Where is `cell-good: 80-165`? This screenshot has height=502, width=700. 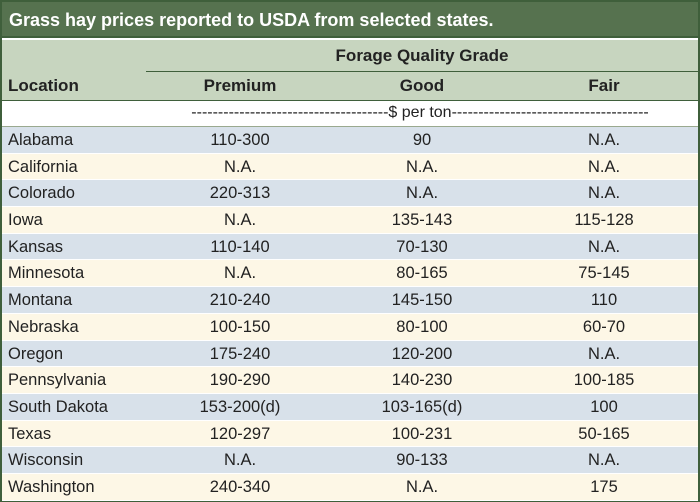 cell-good: 80-165 is located at coordinates (422, 273).